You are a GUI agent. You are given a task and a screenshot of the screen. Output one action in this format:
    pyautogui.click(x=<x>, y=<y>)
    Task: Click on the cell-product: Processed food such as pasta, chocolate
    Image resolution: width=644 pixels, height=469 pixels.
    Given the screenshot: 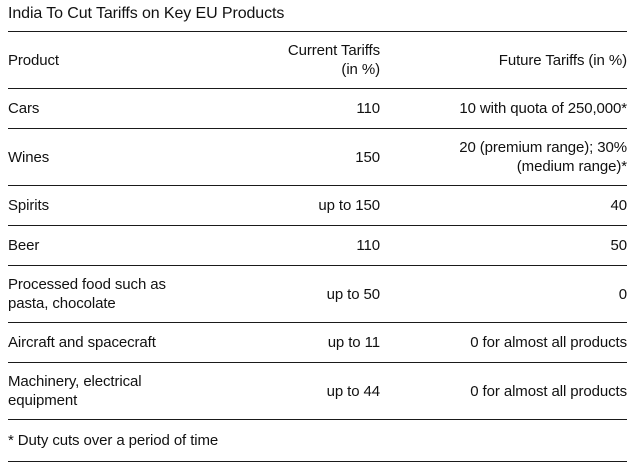 What is the action you would take?
    pyautogui.click(x=129, y=294)
    